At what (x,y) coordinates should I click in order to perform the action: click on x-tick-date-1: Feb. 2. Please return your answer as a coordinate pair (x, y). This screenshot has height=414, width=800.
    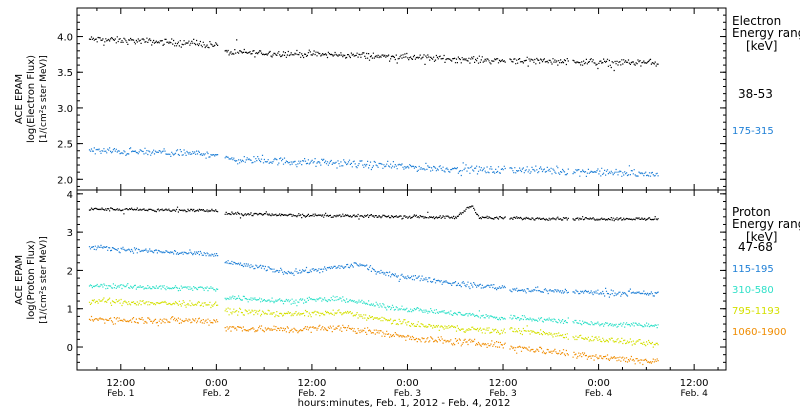
    Looking at the image, I should click on (216, 394).